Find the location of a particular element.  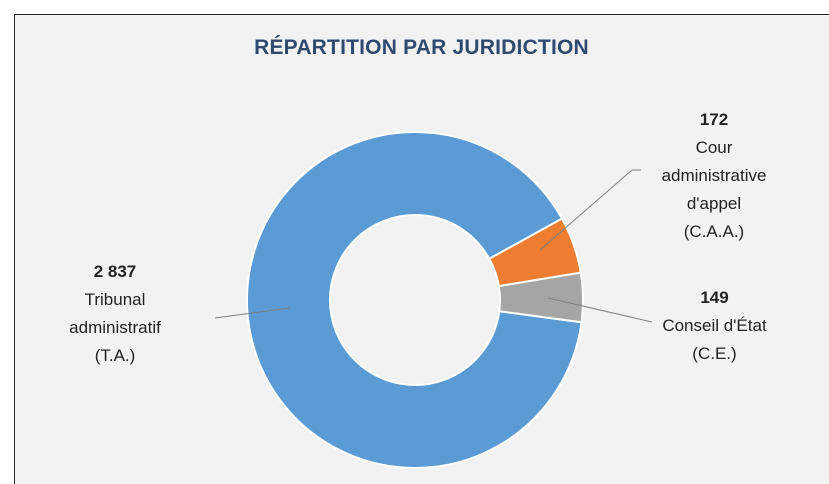

value-label: 172 is located at coordinates (714, 119).